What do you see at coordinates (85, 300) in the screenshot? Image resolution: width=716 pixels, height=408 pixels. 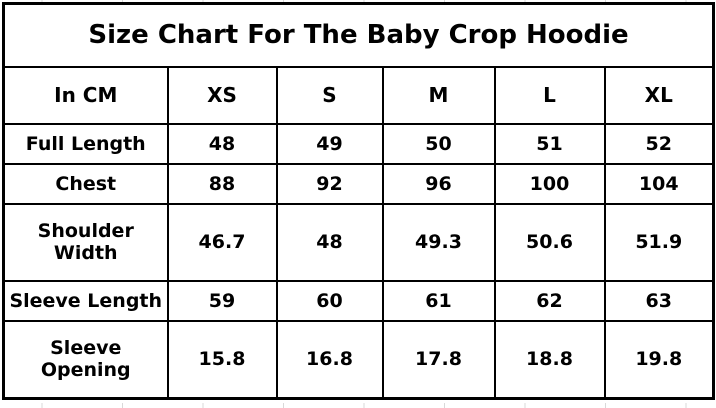 I see `row-label: Sleeve Length` at bounding box center [85, 300].